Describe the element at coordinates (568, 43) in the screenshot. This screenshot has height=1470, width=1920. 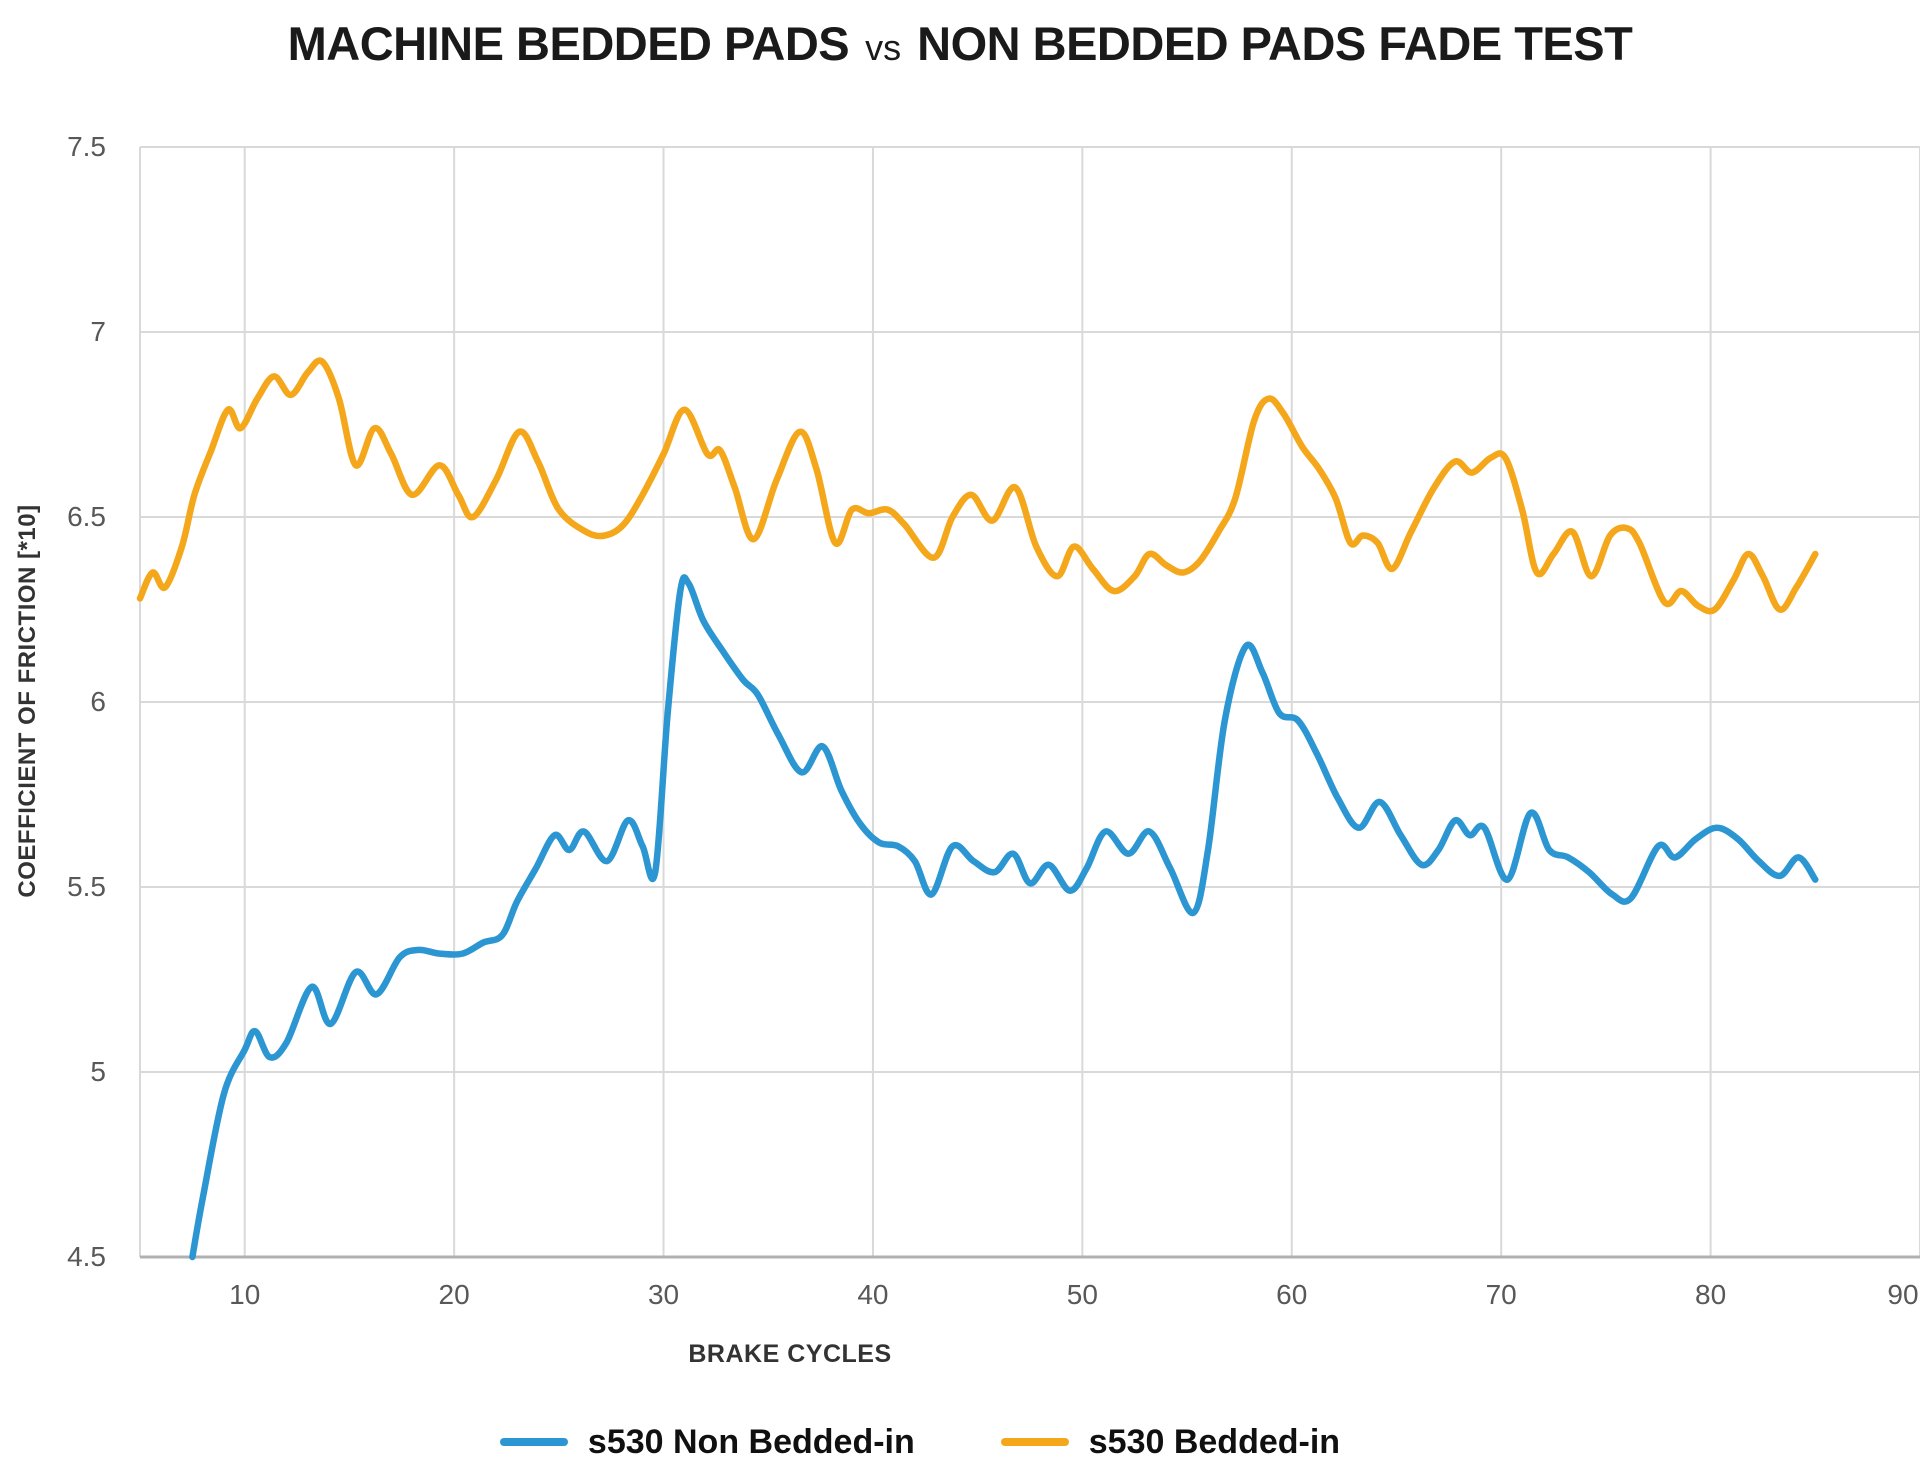
I see `chart-title-part1: MACHINE BEDDED PADS` at that location.